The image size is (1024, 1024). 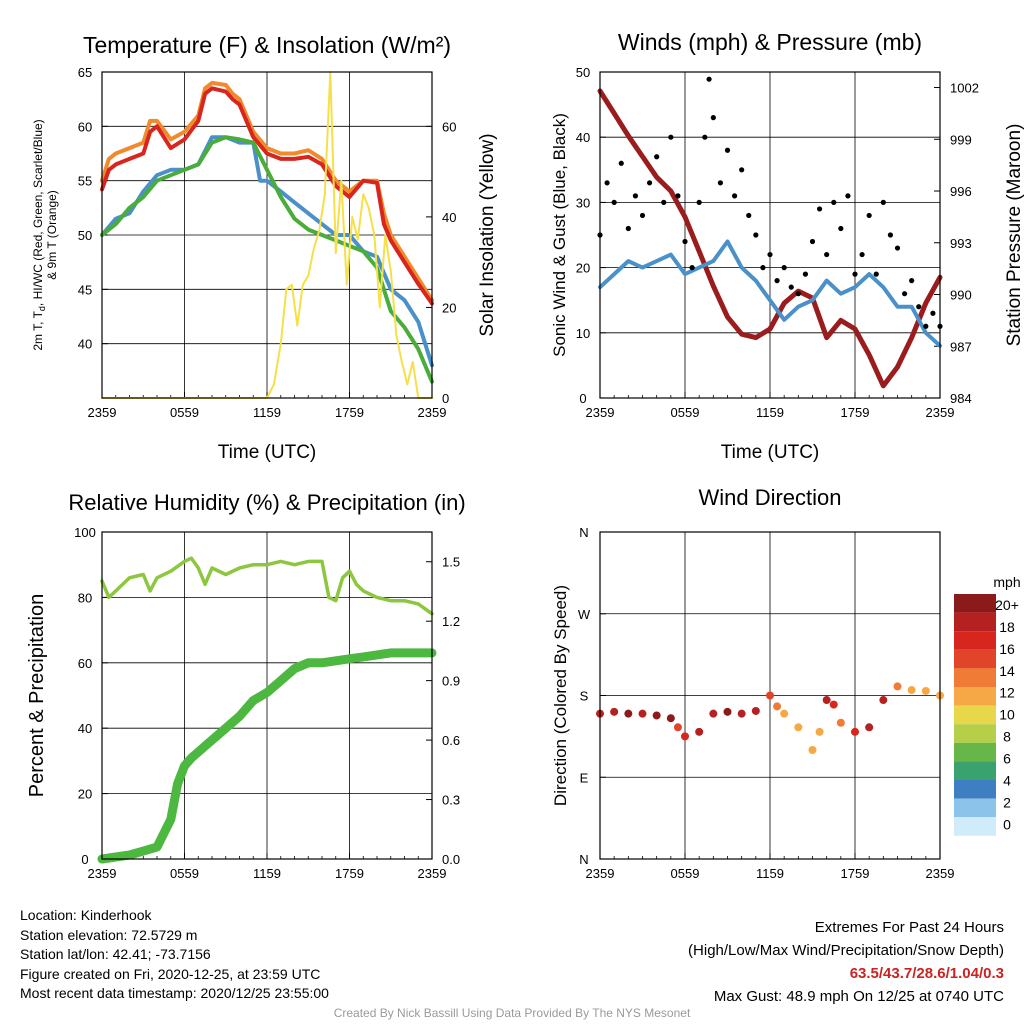 I want to click on y-tick-label: 50, so click(x=583, y=72).